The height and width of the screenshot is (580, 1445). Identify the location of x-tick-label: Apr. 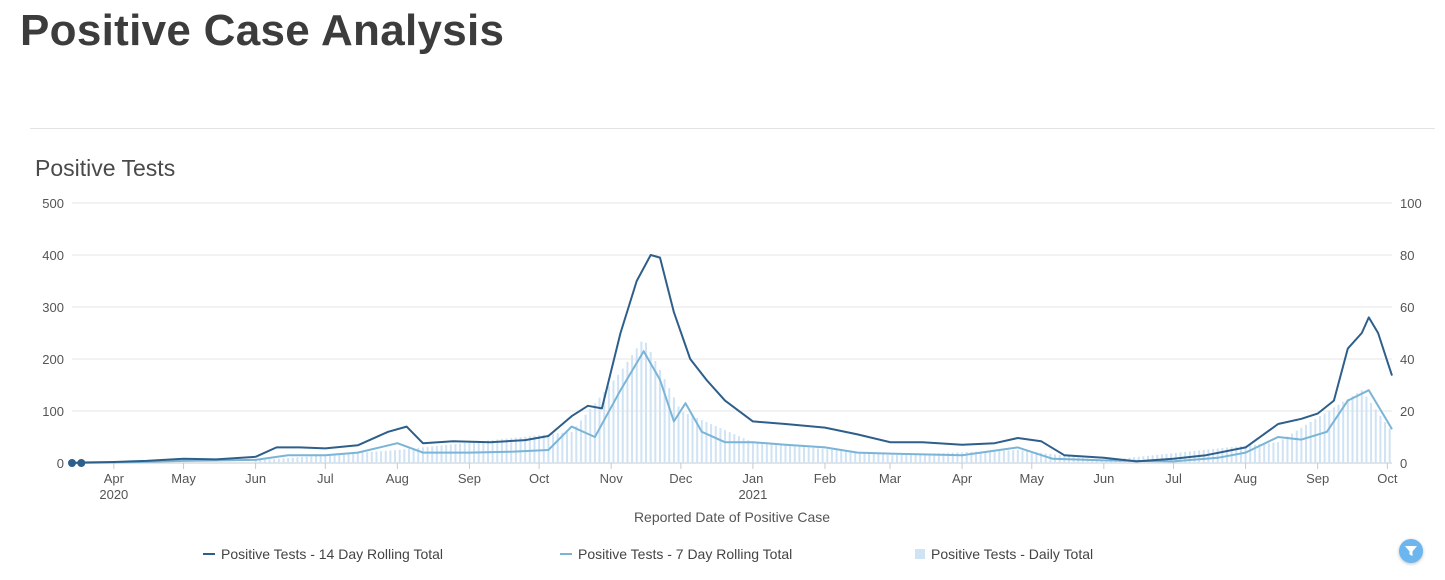
(114, 478).